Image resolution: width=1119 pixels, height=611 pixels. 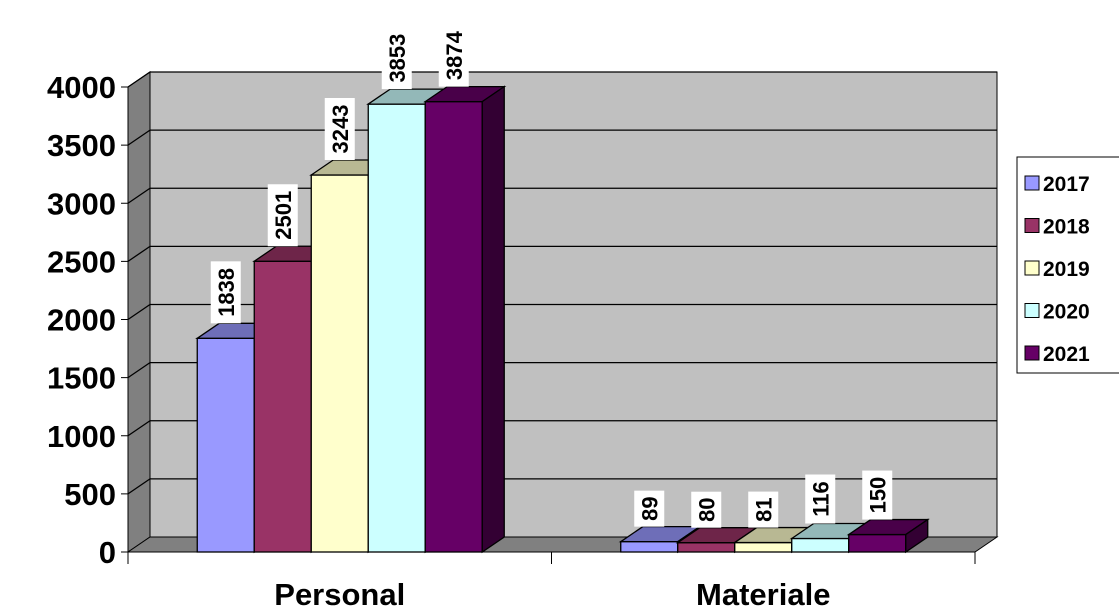 What do you see at coordinates (1066, 312) in the screenshot?
I see `legend-label: 2020` at bounding box center [1066, 312].